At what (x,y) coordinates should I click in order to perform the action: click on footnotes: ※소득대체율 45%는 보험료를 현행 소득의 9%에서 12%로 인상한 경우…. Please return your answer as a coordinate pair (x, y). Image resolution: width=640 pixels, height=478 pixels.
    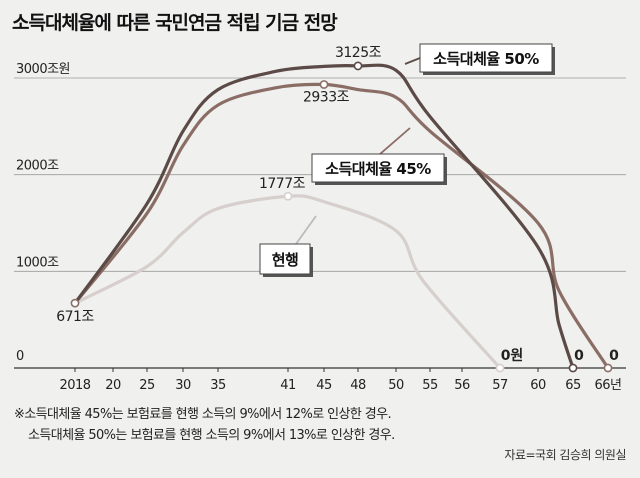
    Looking at the image, I should click on (204, 425).